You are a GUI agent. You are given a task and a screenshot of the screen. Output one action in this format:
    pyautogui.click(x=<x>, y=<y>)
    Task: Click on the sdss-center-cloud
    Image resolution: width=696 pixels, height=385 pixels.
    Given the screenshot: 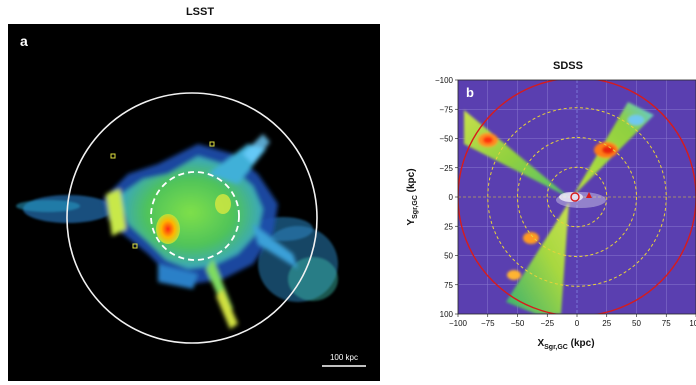 What is the action you would take?
    pyautogui.click(x=581, y=200)
    